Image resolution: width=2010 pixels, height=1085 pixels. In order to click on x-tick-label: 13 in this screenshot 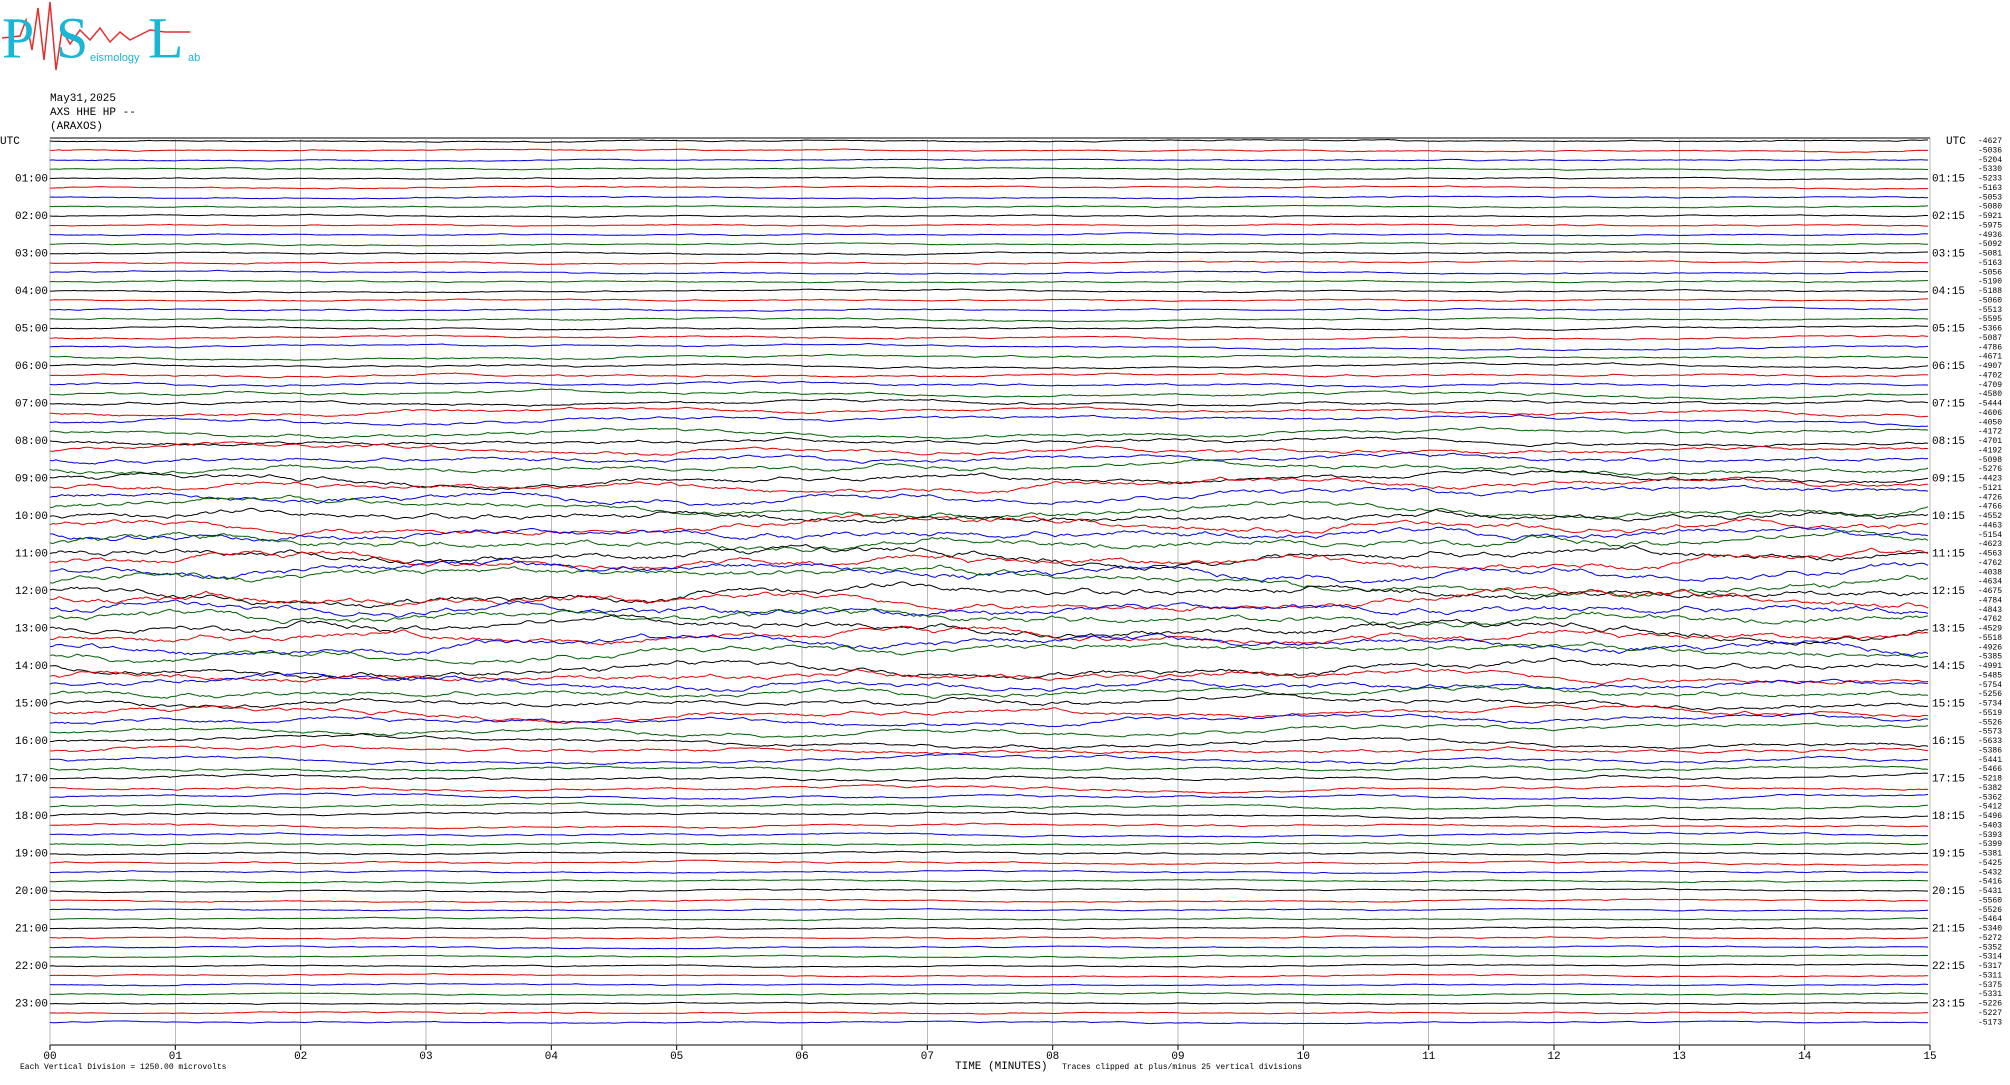, I will do `click(1679, 1057)`.